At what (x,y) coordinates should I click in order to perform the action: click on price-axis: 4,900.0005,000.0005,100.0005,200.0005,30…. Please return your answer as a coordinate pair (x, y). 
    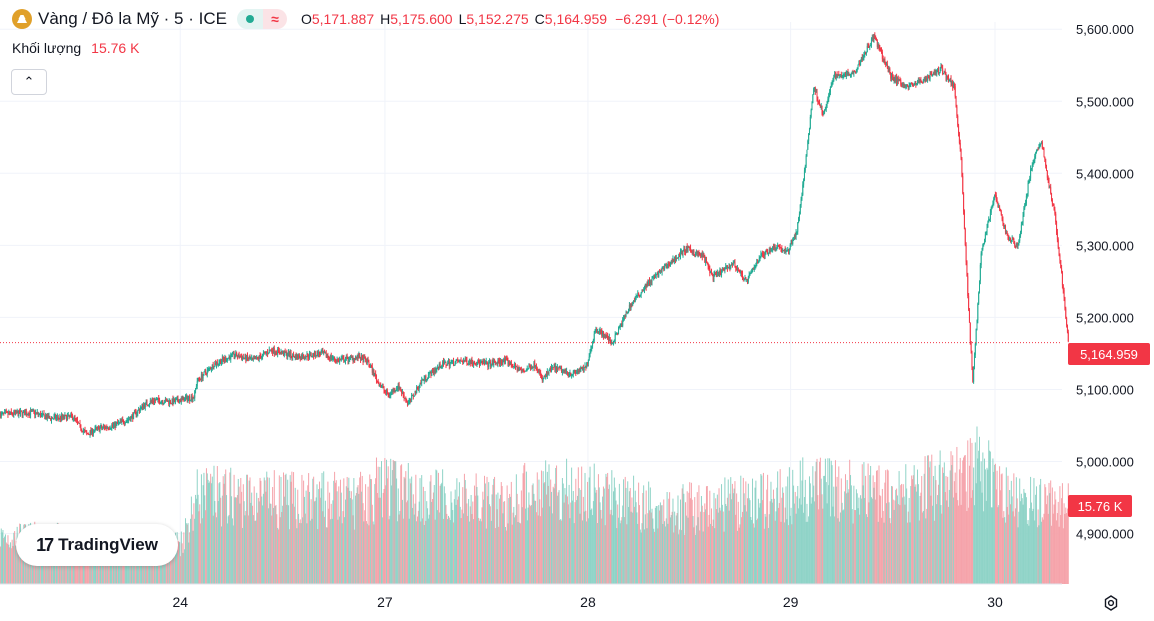
    Looking at the image, I should click on (1105, 281).